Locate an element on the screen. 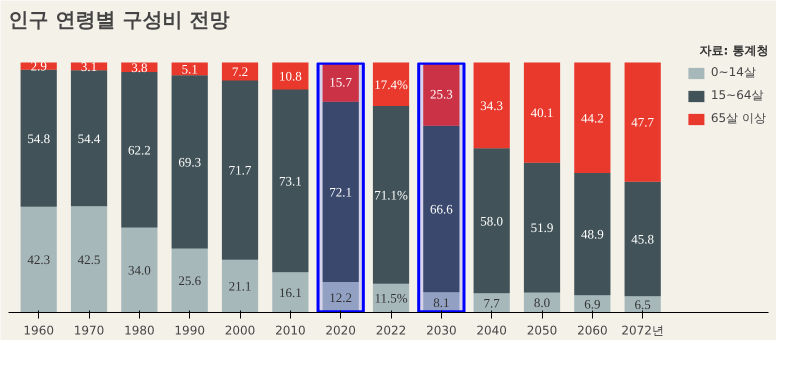 The image size is (789, 384). data-label: 21.1 is located at coordinates (240, 286).